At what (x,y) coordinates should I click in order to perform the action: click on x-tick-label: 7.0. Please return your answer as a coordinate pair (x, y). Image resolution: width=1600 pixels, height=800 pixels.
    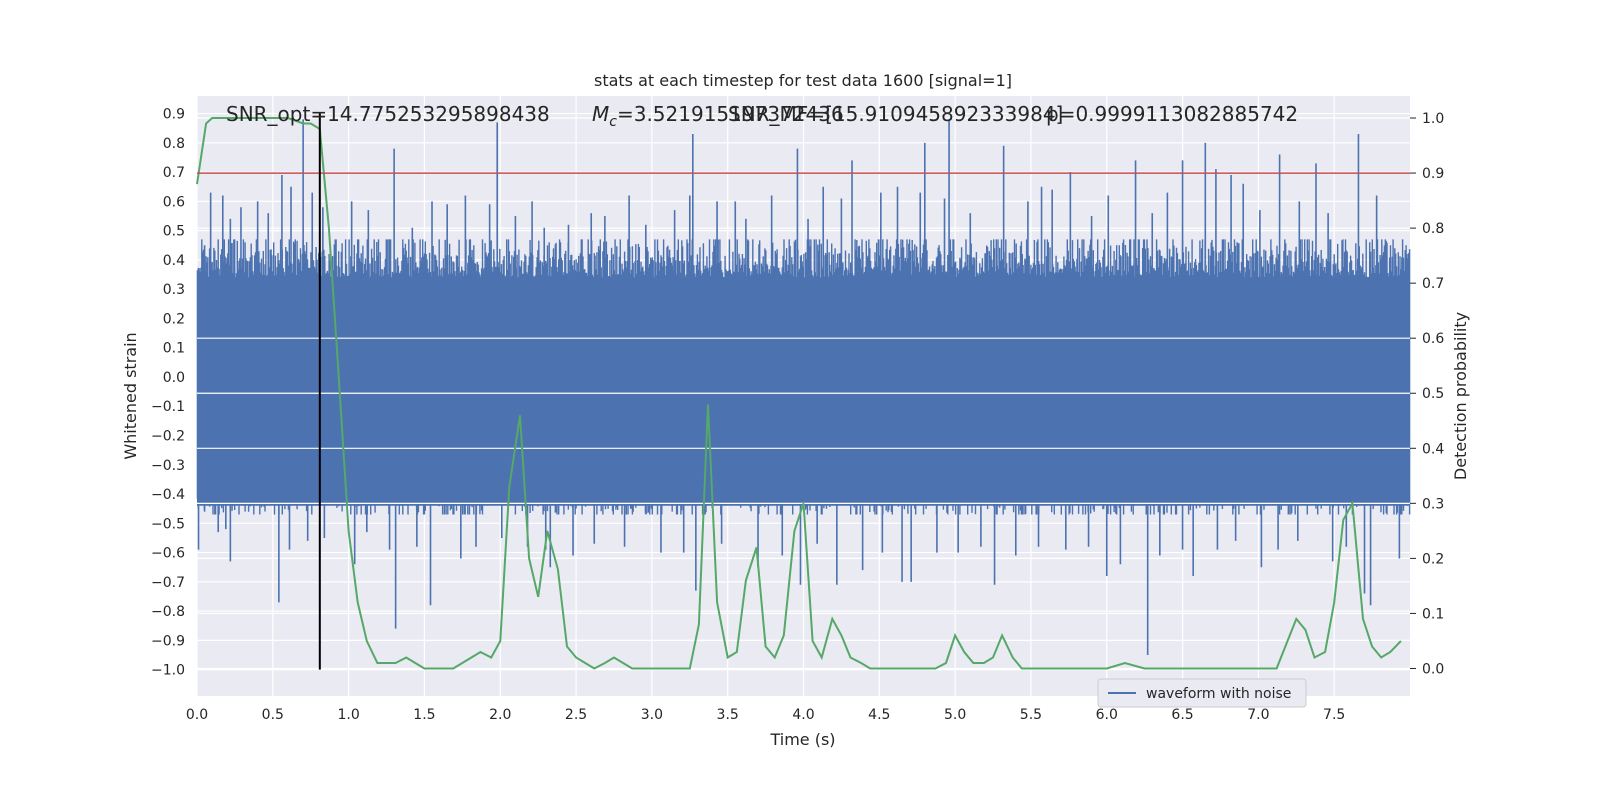
    Looking at the image, I should click on (1258, 715).